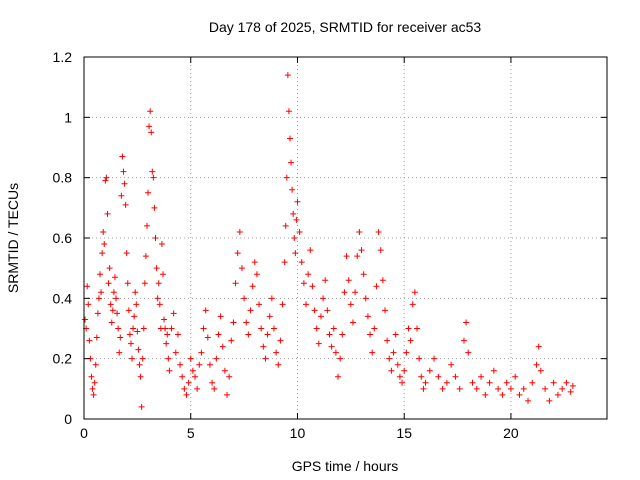 The image size is (640, 480). What do you see at coordinates (63, 238) in the screenshot?
I see `y-tick-label: 0.6` at bounding box center [63, 238].